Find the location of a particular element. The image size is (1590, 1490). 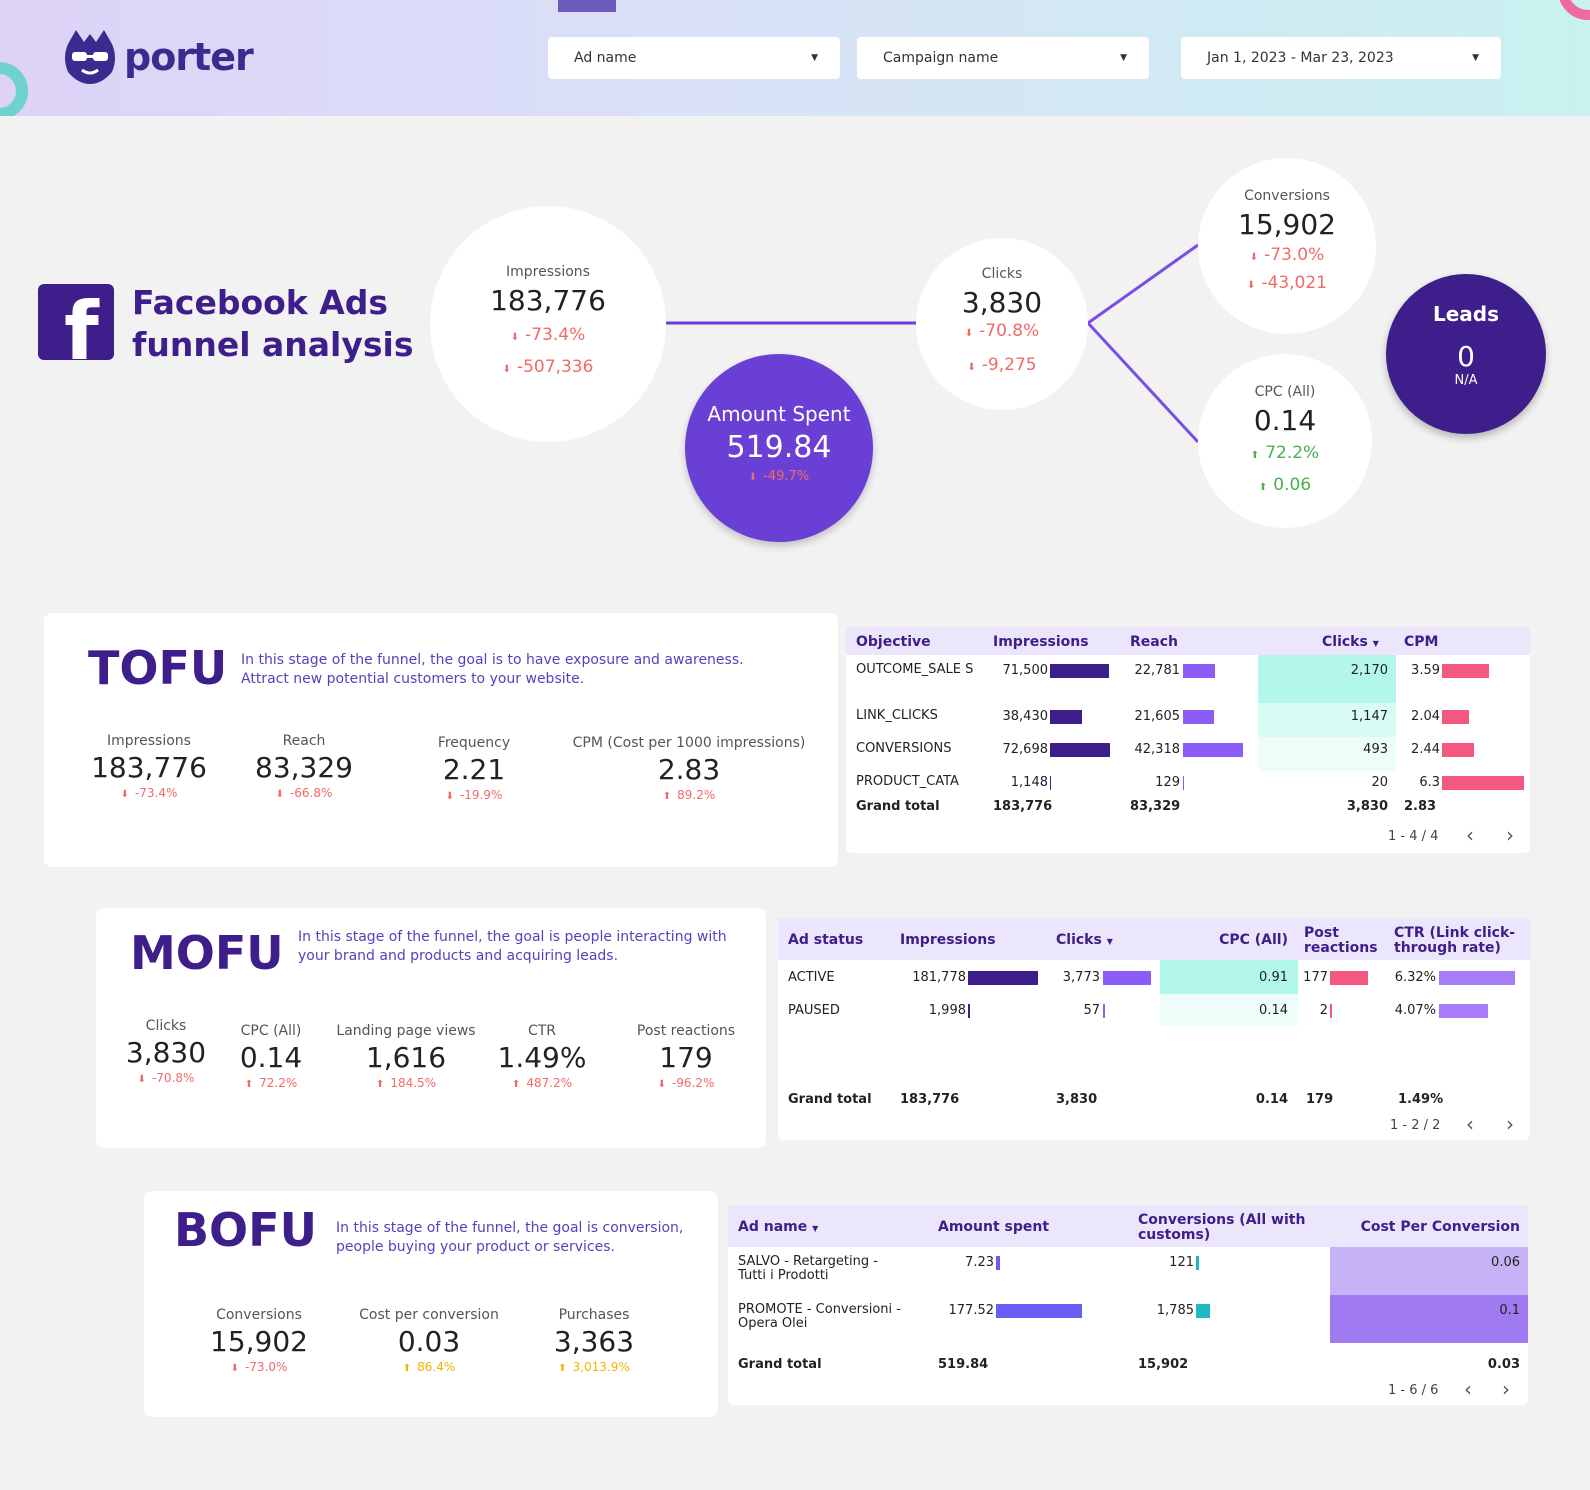

clicks-bar is located at coordinates (1127, 978).